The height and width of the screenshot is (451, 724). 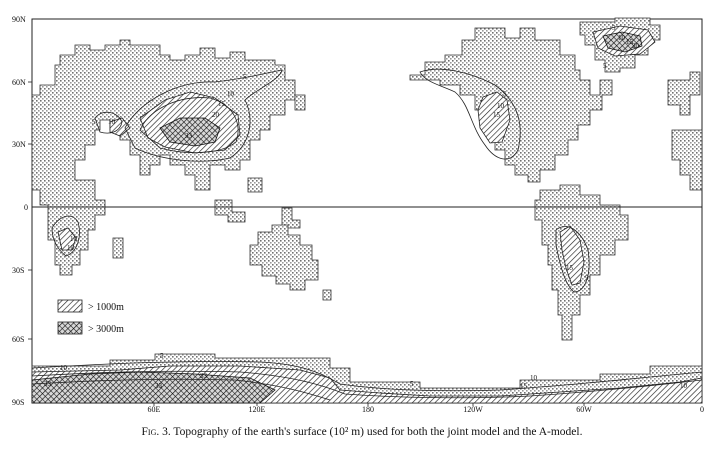 I want to click on lat-label: 90S, so click(x=18, y=402).